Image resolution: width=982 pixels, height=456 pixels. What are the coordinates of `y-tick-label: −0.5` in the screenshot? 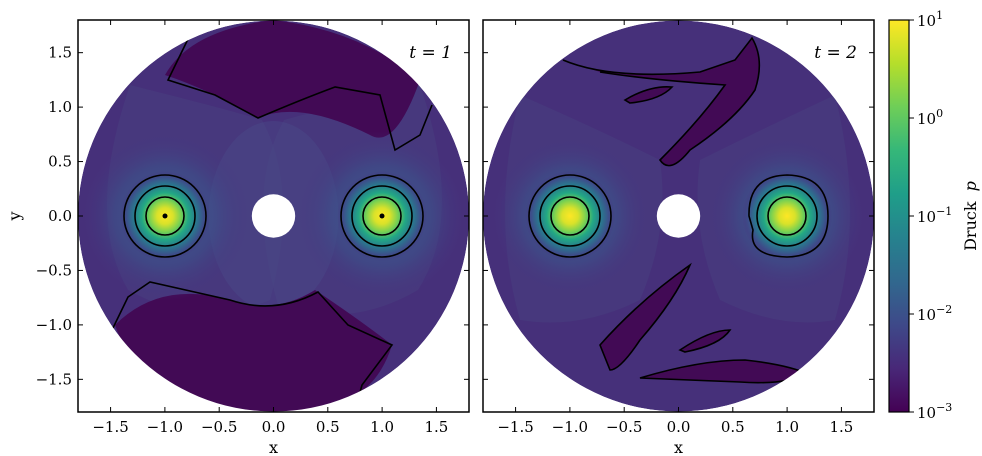 It's located at (54, 270).